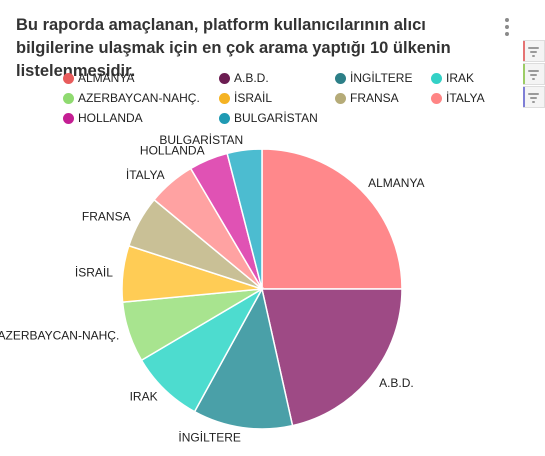 This screenshot has height=456, width=545. What do you see at coordinates (465, 98) in the screenshot?
I see `legend-label: İTALYA` at bounding box center [465, 98].